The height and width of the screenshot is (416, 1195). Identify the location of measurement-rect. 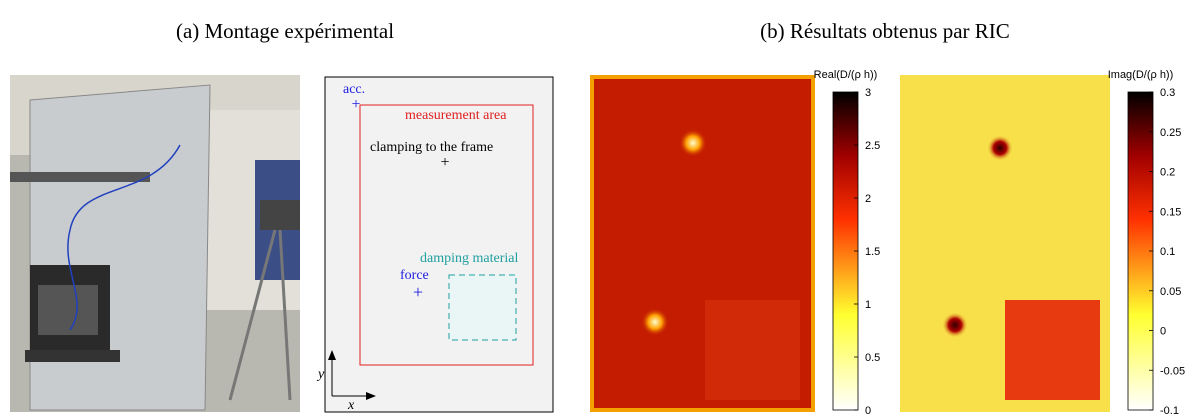
(446, 235).